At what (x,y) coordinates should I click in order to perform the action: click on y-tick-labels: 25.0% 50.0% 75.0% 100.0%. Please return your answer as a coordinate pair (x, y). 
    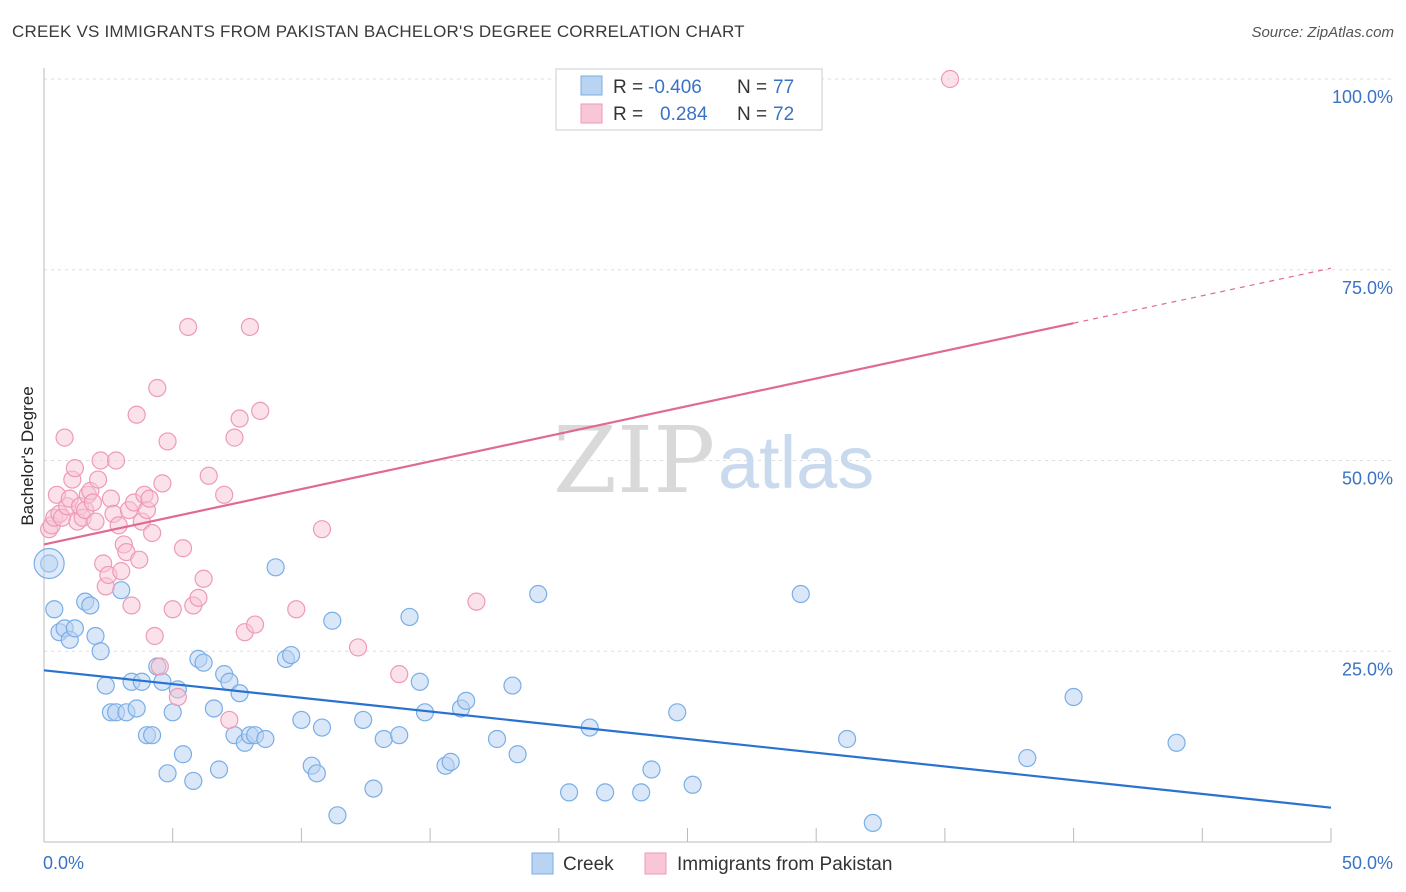
    Looking at the image, I should click on (1362, 383).